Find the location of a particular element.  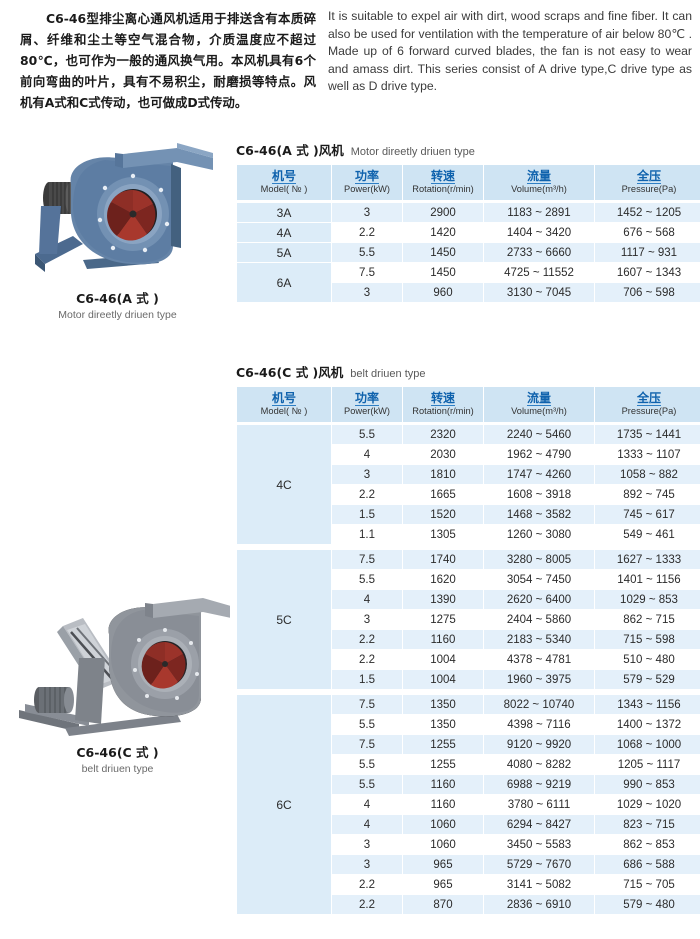

cell-rotation: 870 is located at coordinates (443, 904).